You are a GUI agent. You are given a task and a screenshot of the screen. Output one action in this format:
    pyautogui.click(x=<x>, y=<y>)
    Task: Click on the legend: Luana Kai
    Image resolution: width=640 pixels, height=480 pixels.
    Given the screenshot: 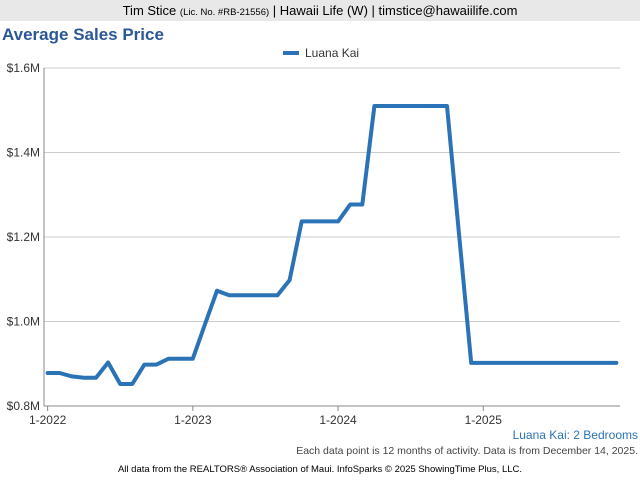 What is the action you would take?
    pyautogui.click(x=321, y=53)
    